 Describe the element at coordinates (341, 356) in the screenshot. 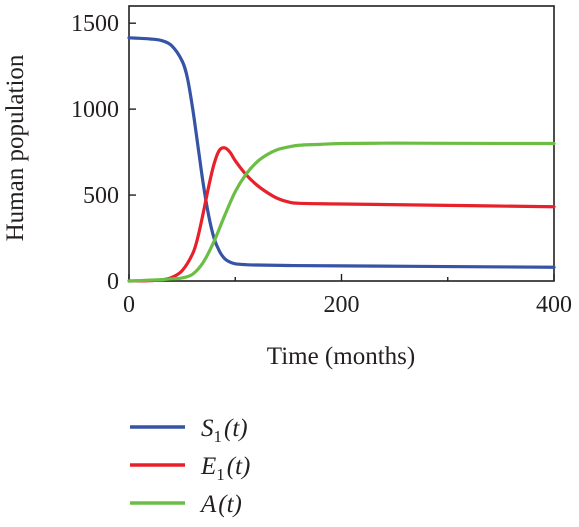

I see `x-axis-label: Time (months)` at that location.